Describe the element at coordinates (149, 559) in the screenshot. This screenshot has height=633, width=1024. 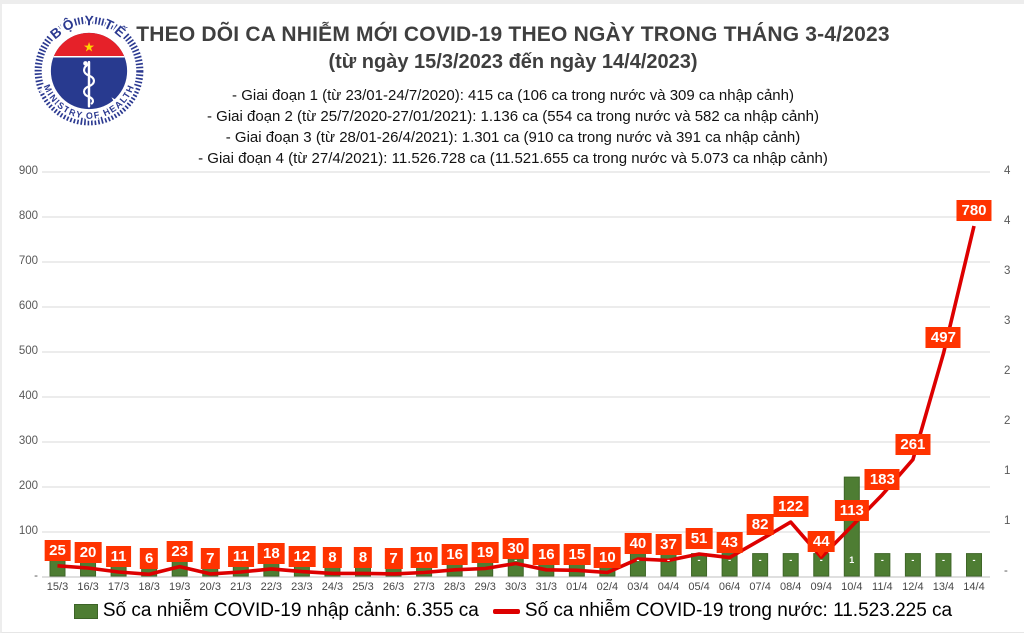
I see `line-value-label: 6` at that location.